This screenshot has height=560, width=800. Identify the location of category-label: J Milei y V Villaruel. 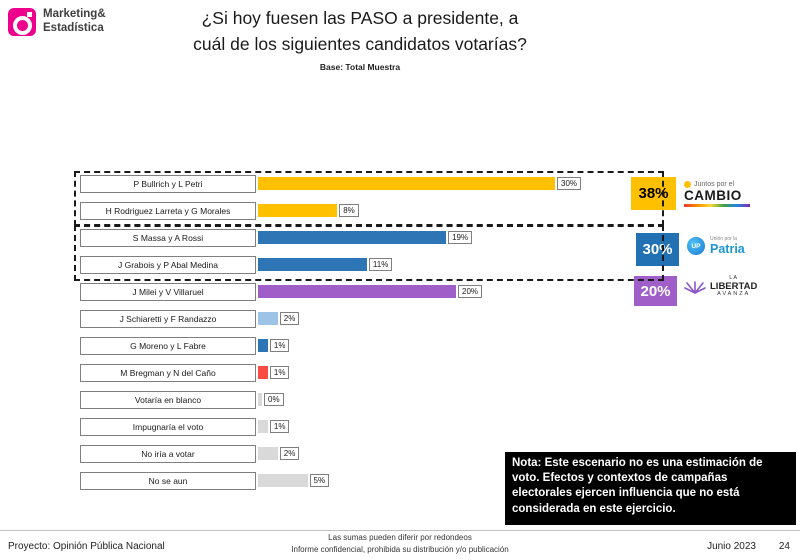
(168, 291).